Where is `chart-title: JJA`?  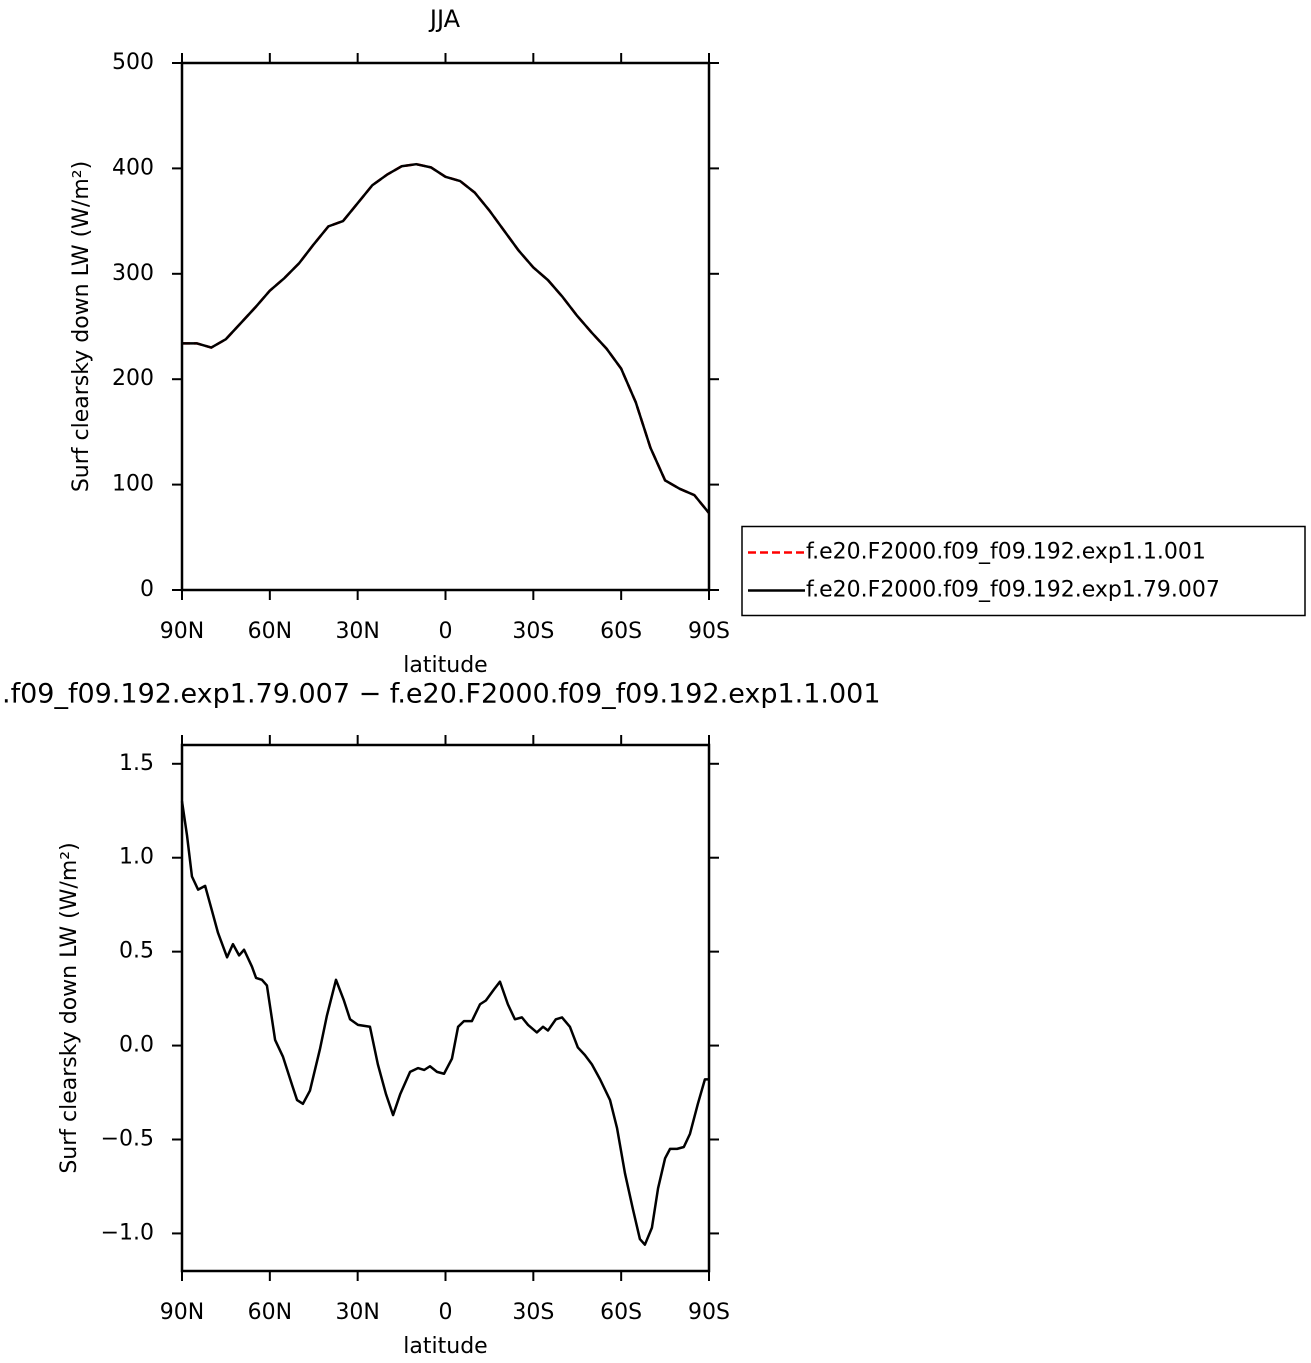 chart-title: JJA is located at coordinates (444, 19).